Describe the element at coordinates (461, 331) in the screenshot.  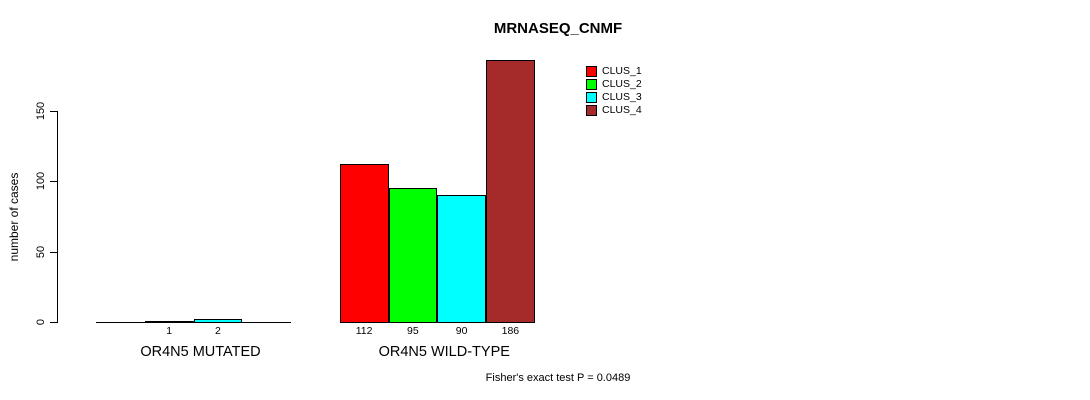
I see `bar-value-label: 90` at that location.